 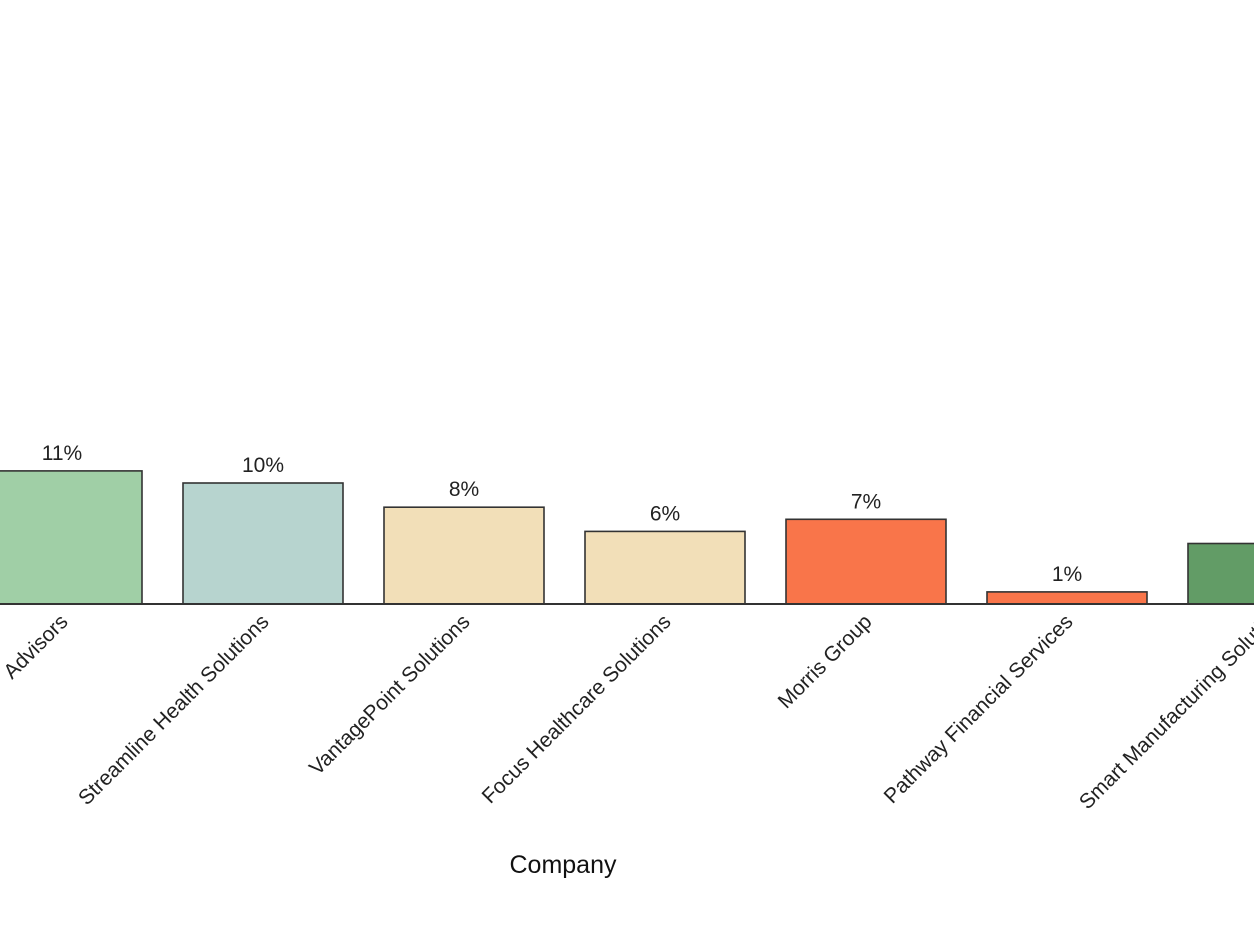 What do you see at coordinates (1067, 574) in the screenshot?
I see `bar-value-label-6: 1%` at bounding box center [1067, 574].